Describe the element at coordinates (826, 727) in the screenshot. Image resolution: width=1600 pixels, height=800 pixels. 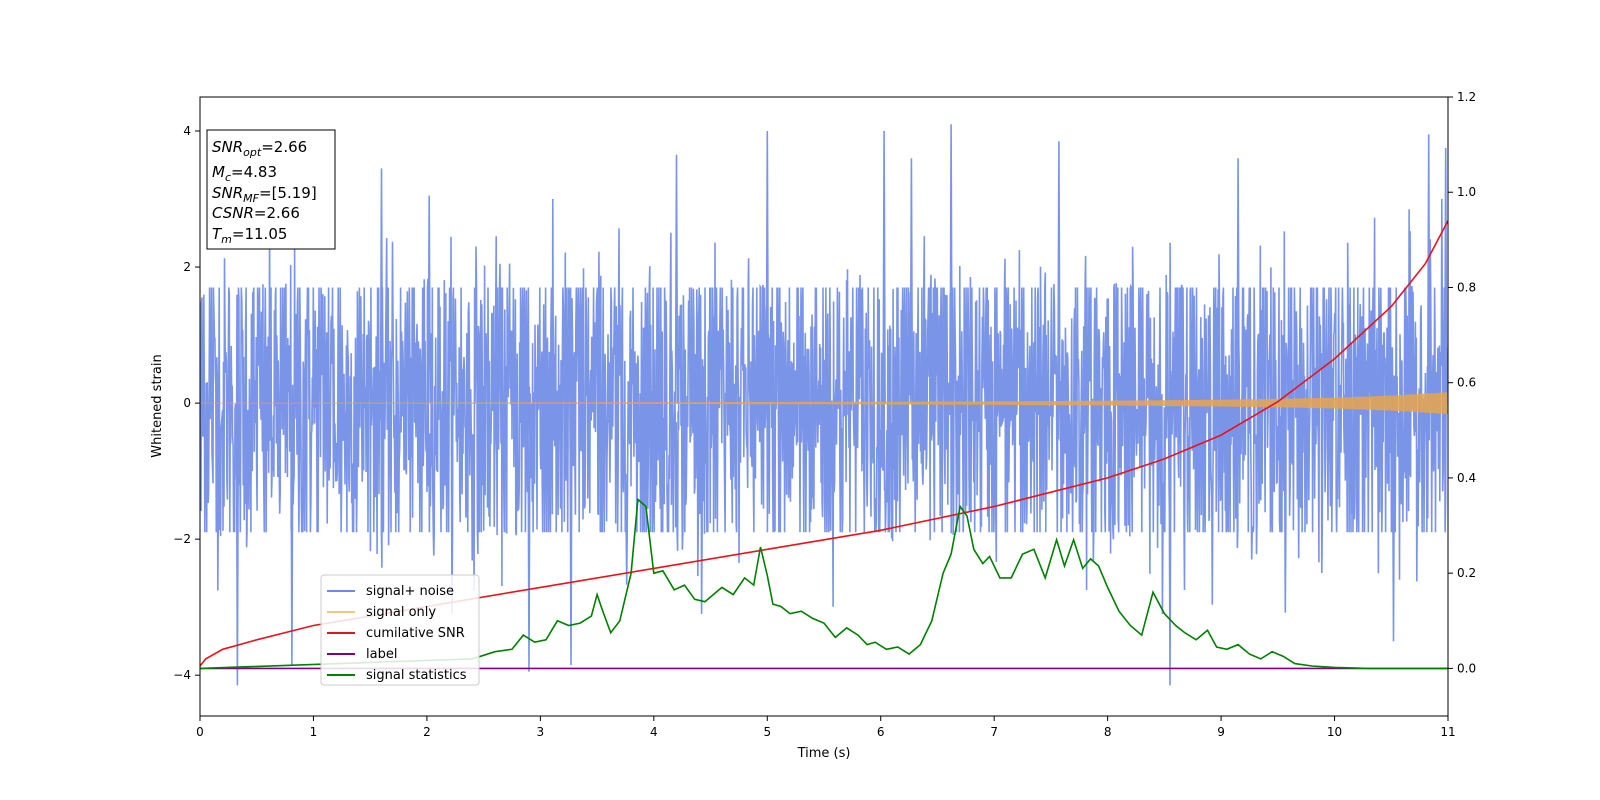
I see `x-axis-ticks: 0 1 2 3 4 5 6 7 8 9 10 11` at that location.